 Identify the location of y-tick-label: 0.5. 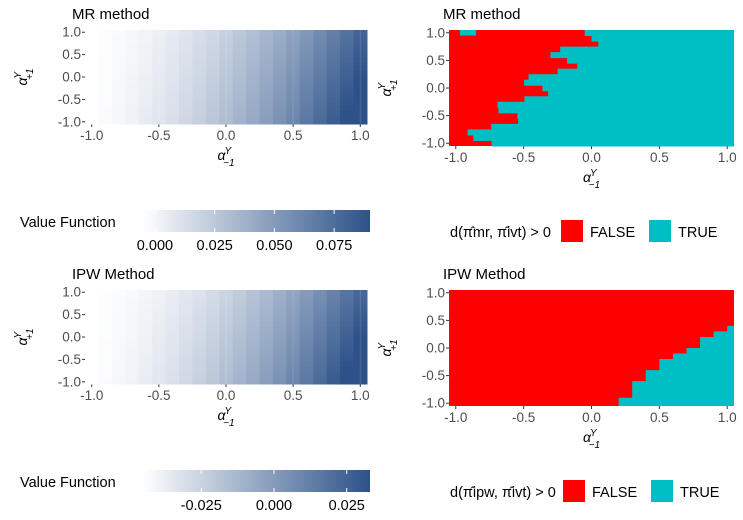
(435, 60).